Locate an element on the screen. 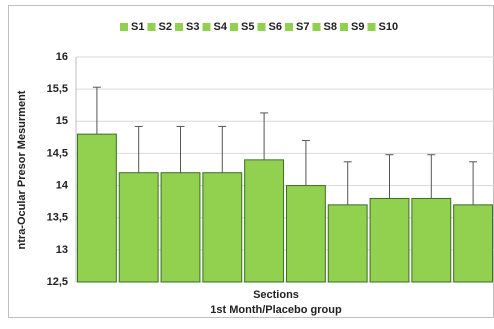 Image resolution: width=494 pixels, height=329 pixels. legend-label: S2 is located at coordinates (165, 27).